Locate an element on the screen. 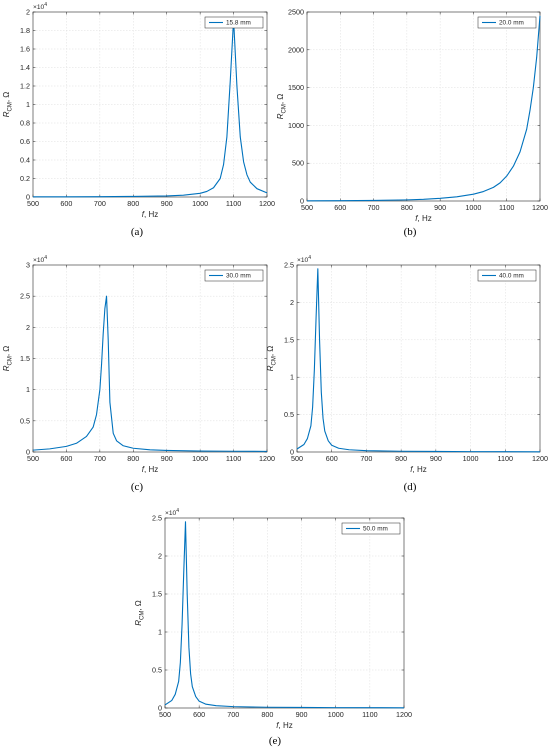  y-tick-label: 1.2 is located at coordinates (25, 86).